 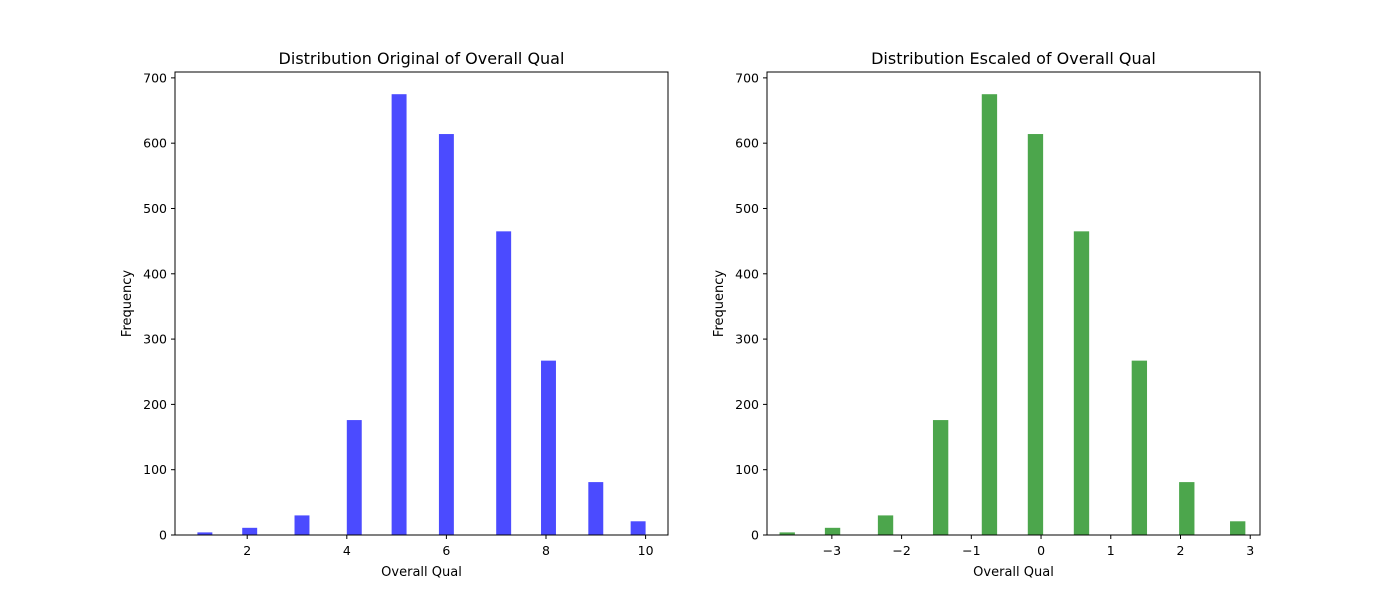 What do you see at coordinates (1041, 550) in the screenshot?
I see `x-tick-label: 0` at bounding box center [1041, 550].